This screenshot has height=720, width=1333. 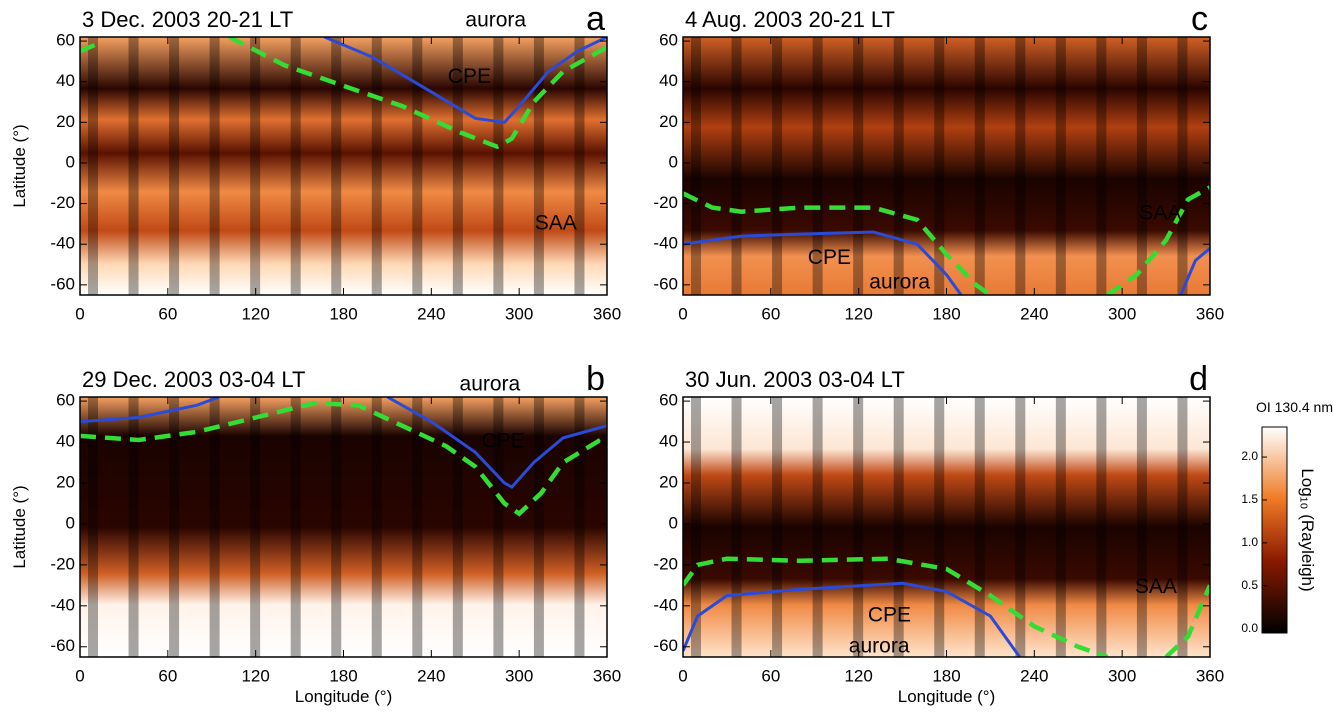 I want to click on y-tick-label: -20, so click(x=62, y=563).